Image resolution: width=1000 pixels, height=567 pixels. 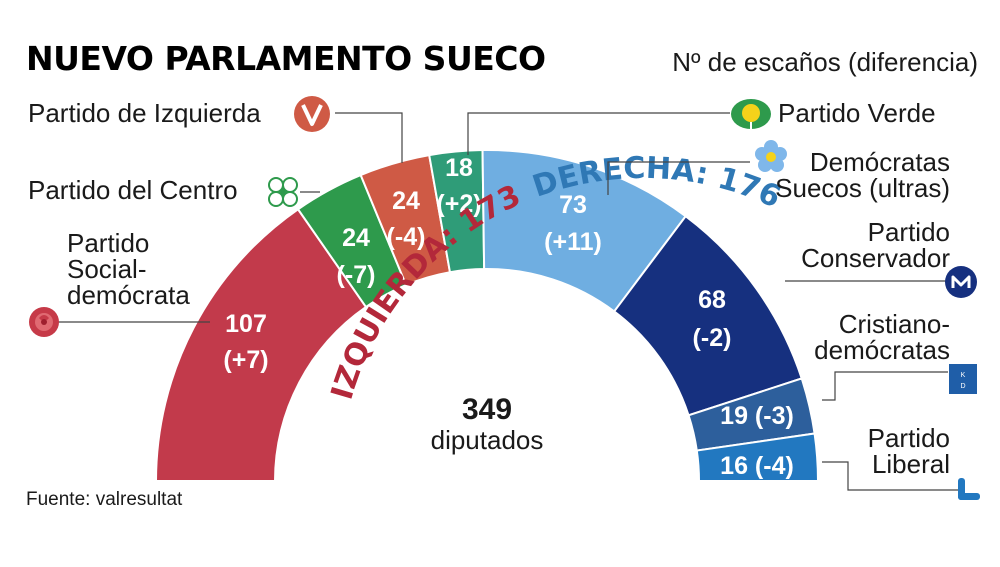 What do you see at coordinates (825, 62) in the screenshot?
I see `chart-subtitle: Nº de escaños (diferencia)` at bounding box center [825, 62].